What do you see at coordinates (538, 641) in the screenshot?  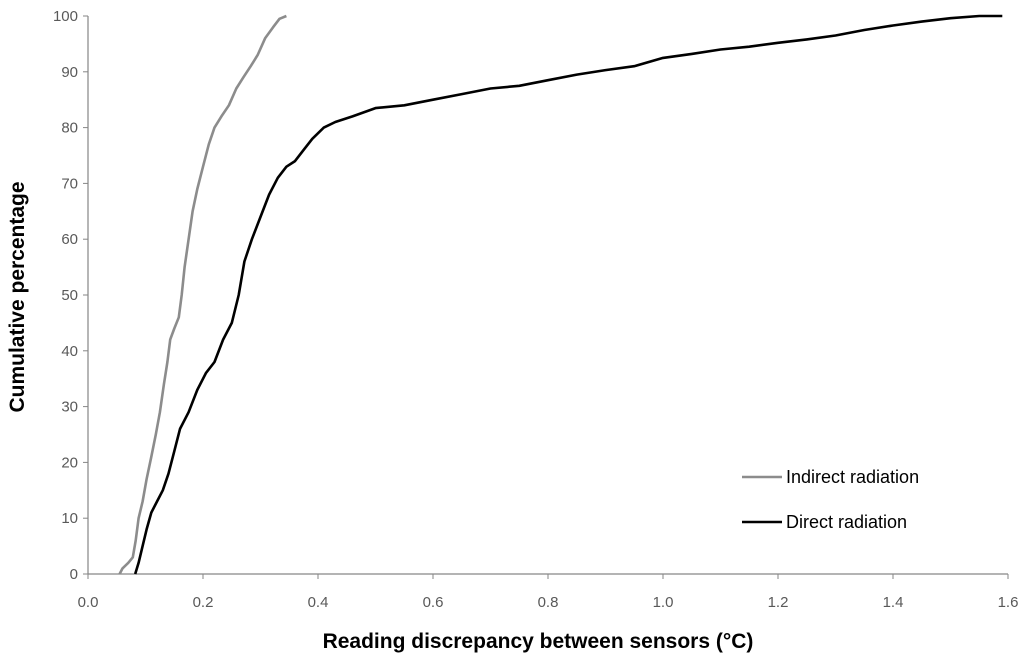 I see `x-axis-title: Reading discrepancy between sensors (°C)` at bounding box center [538, 641].